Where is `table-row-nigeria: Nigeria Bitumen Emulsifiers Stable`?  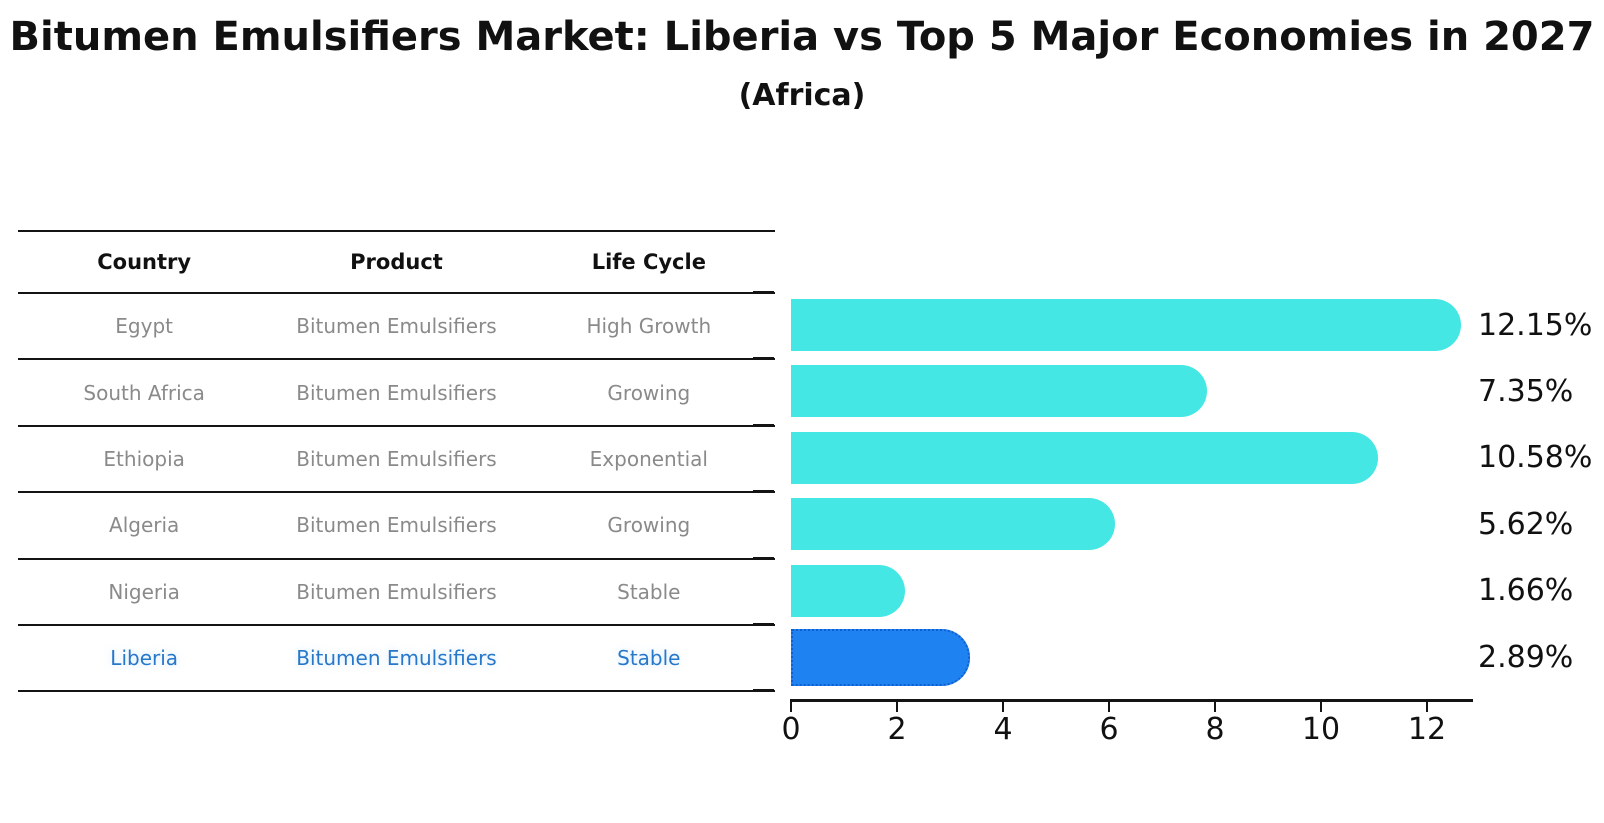
table-row-nigeria: Nigeria Bitumen Emulsifiers Stable is located at coordinates (396, 593).